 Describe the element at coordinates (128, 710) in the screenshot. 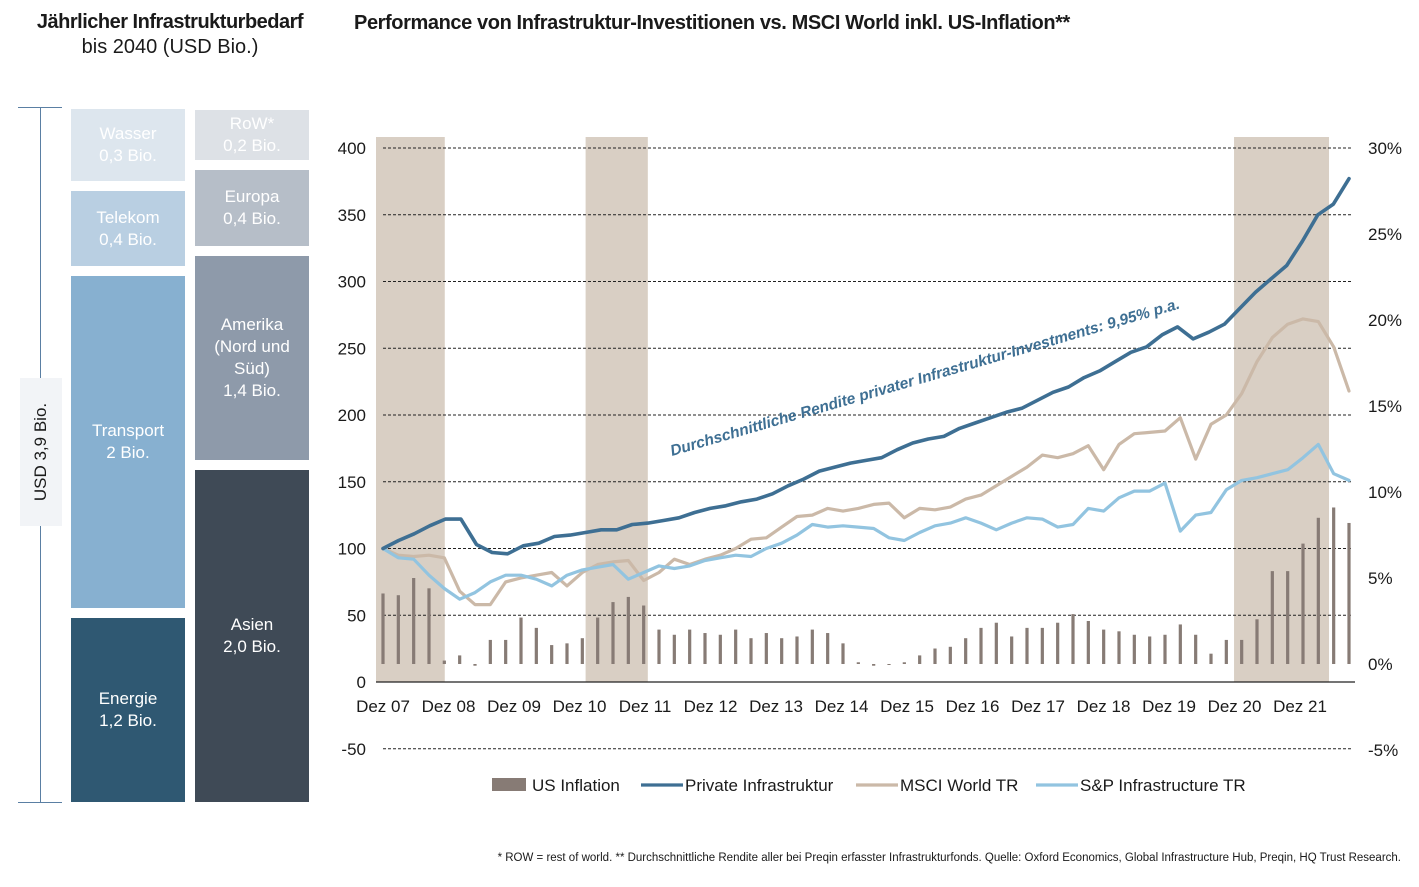

I see `sector-energie: Energie 1,2 Bio.` at that location.